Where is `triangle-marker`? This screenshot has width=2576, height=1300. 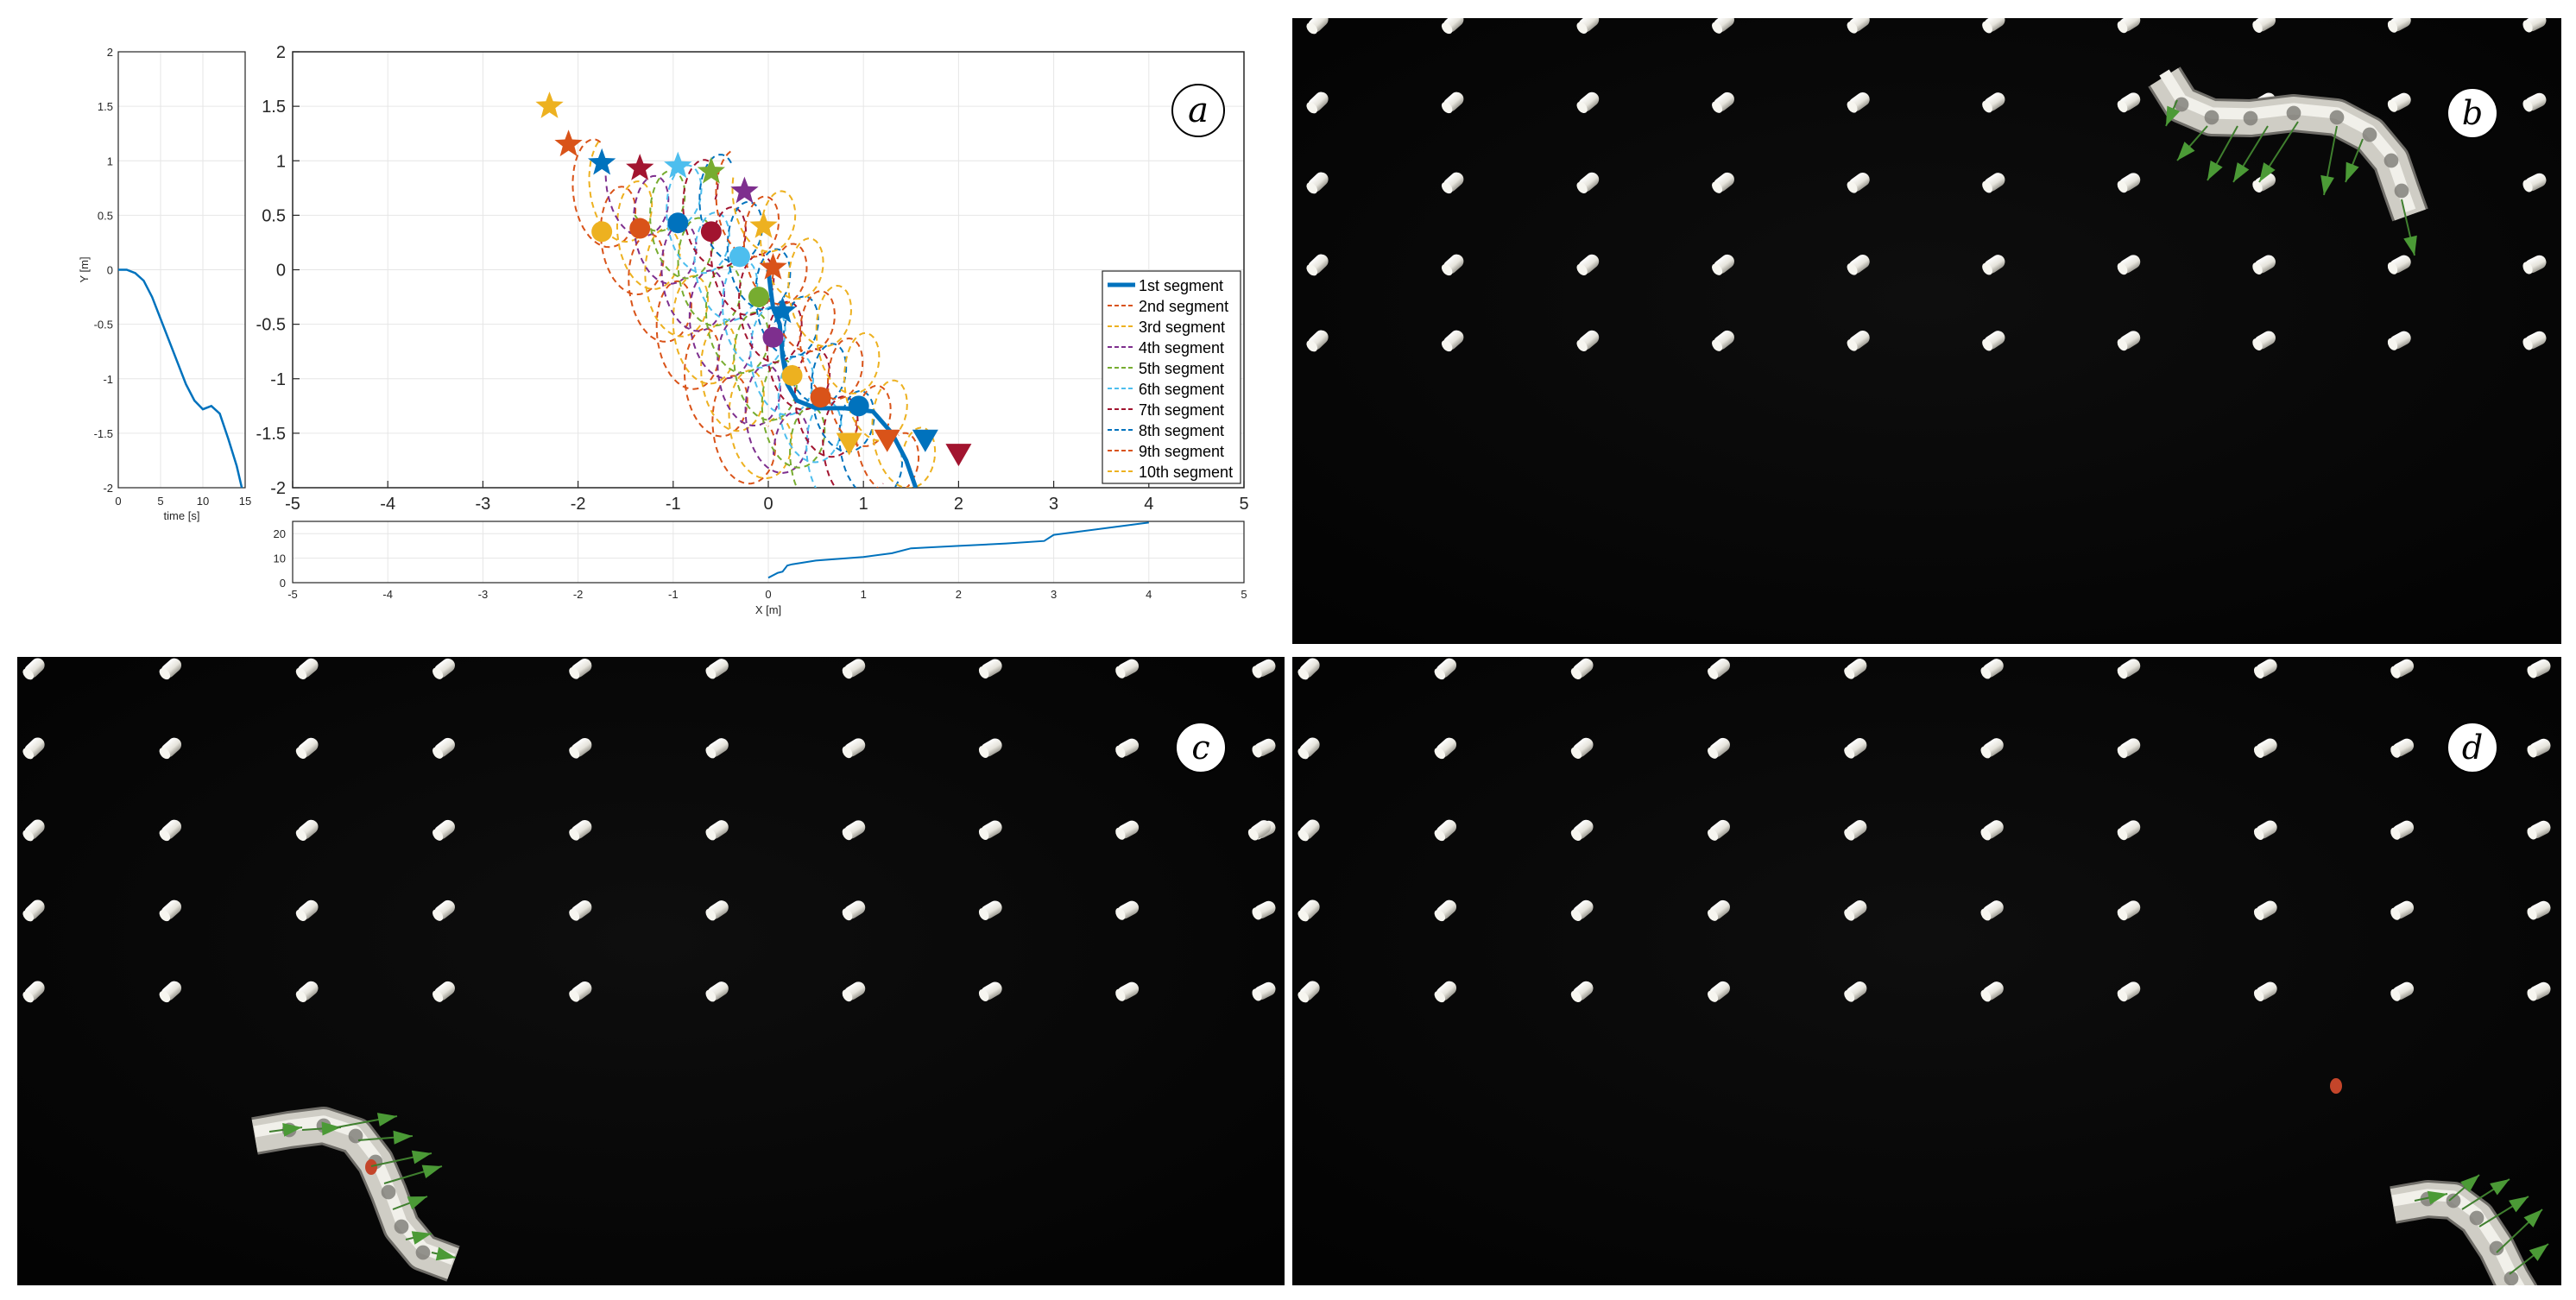
triangle-marker is located at coordinates (925, 440).